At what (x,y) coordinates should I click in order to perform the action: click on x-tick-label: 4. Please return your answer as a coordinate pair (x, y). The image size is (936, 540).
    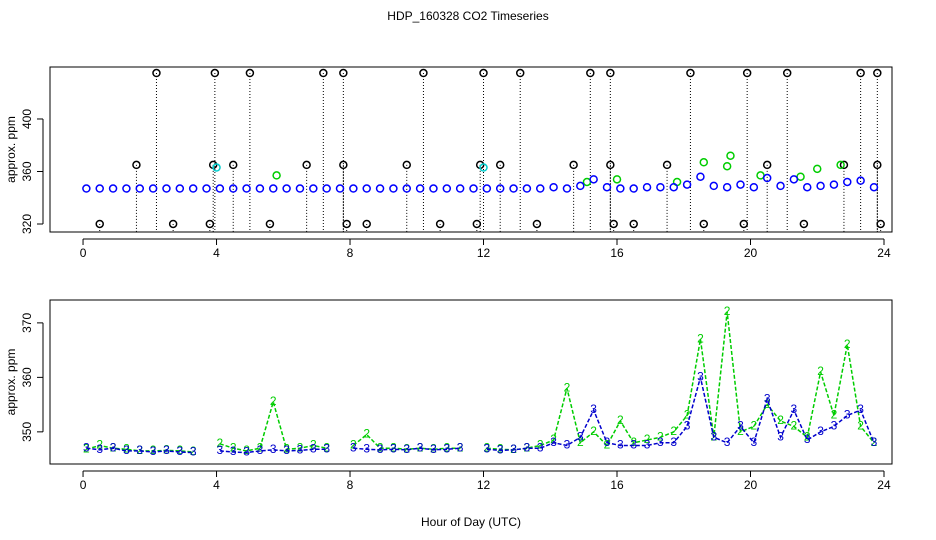
    Looking at the image, I should click on (216, 485).